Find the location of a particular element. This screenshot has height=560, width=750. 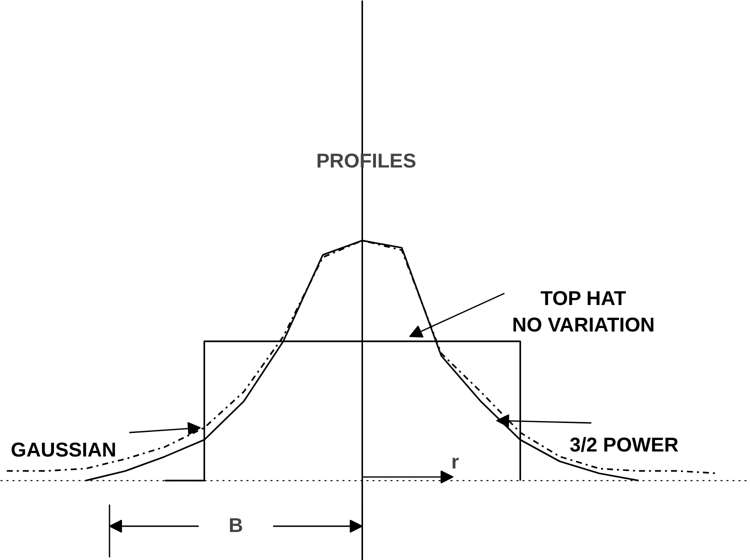

annotation: r is located at coordinates (455, 462).